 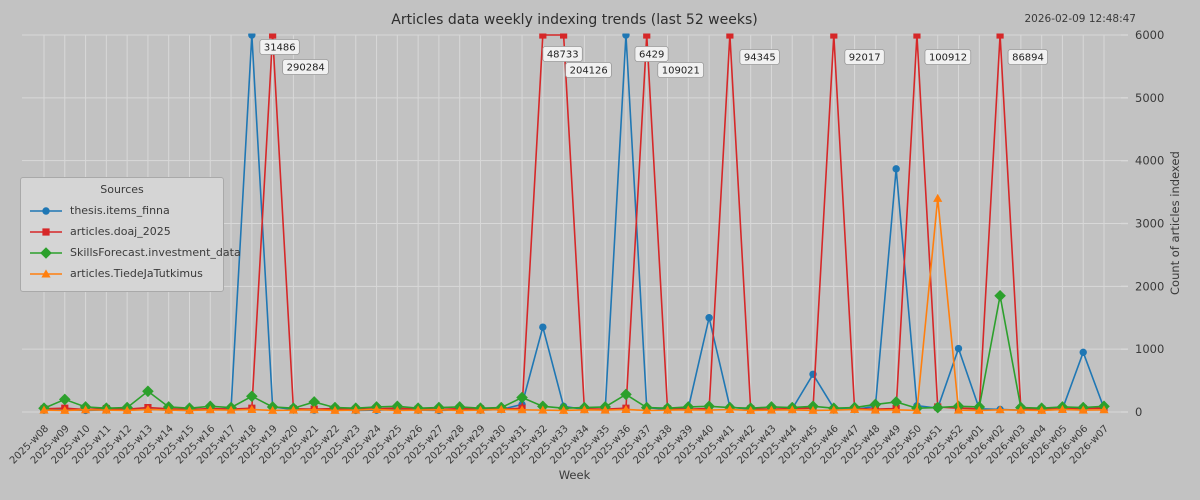 What do you see at coordinates (46, 252) in the screenshot?
I see `legend-swatch-diamond-icon` at bounding box center [46, 252].